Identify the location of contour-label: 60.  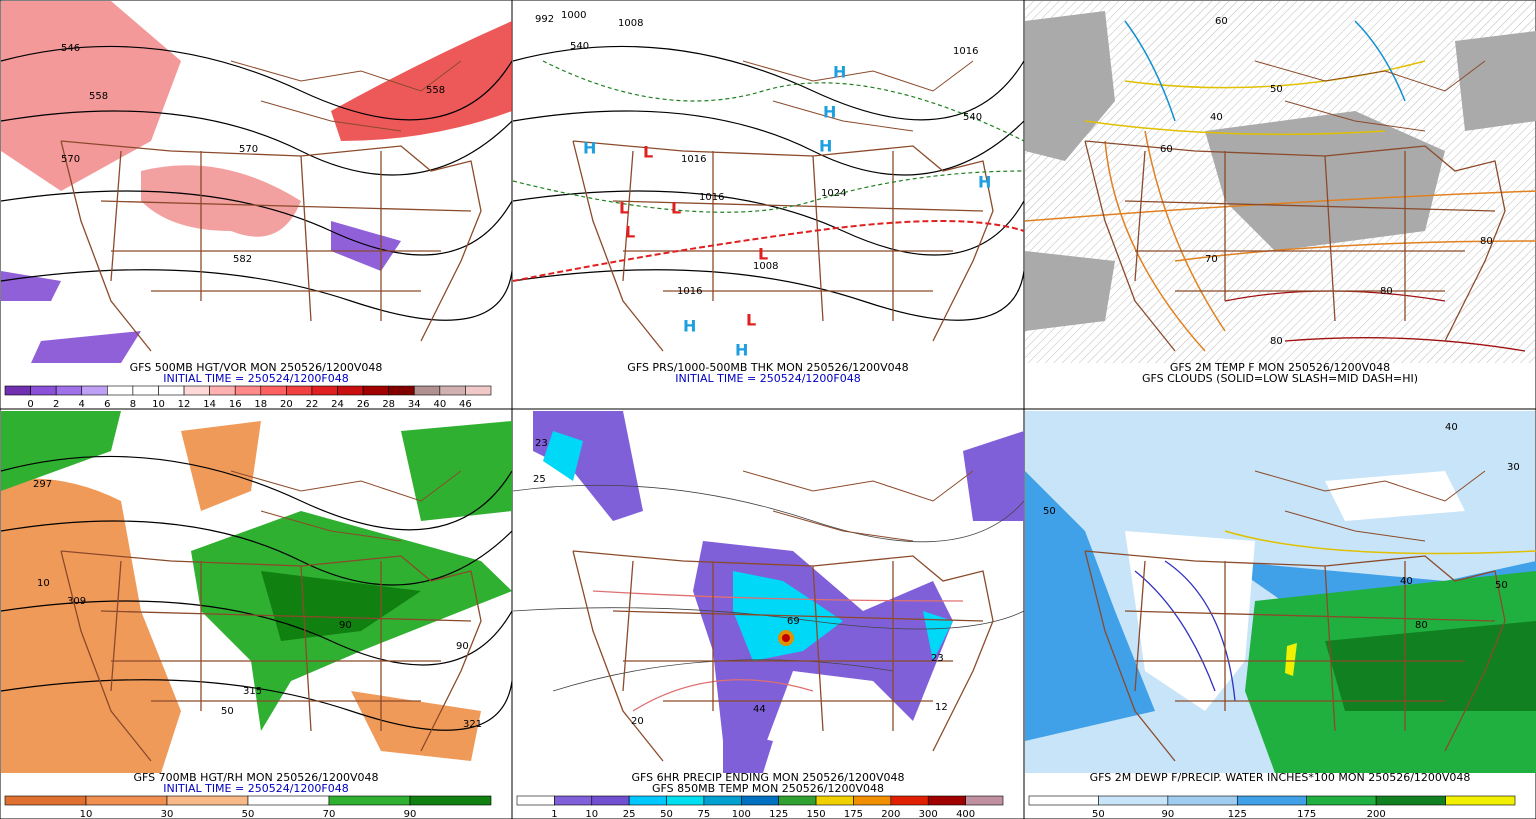
(1221, 21).